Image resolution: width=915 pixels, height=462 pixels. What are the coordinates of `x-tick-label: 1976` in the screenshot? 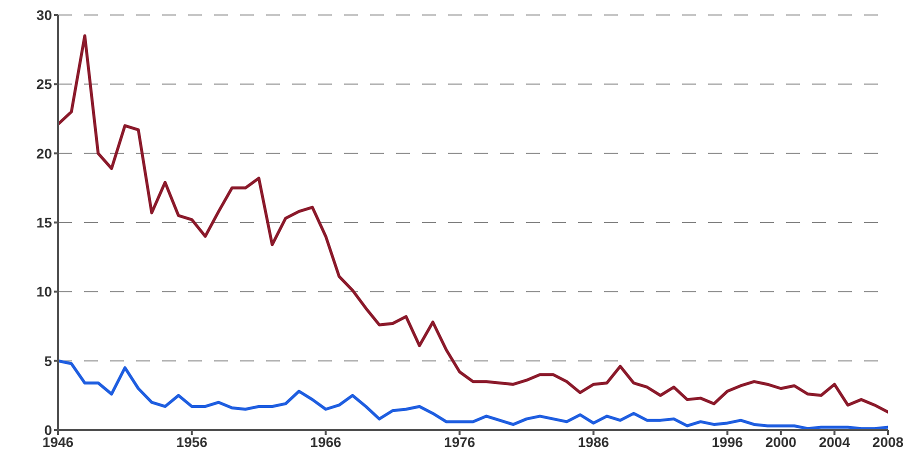 It's located at (460, 442).